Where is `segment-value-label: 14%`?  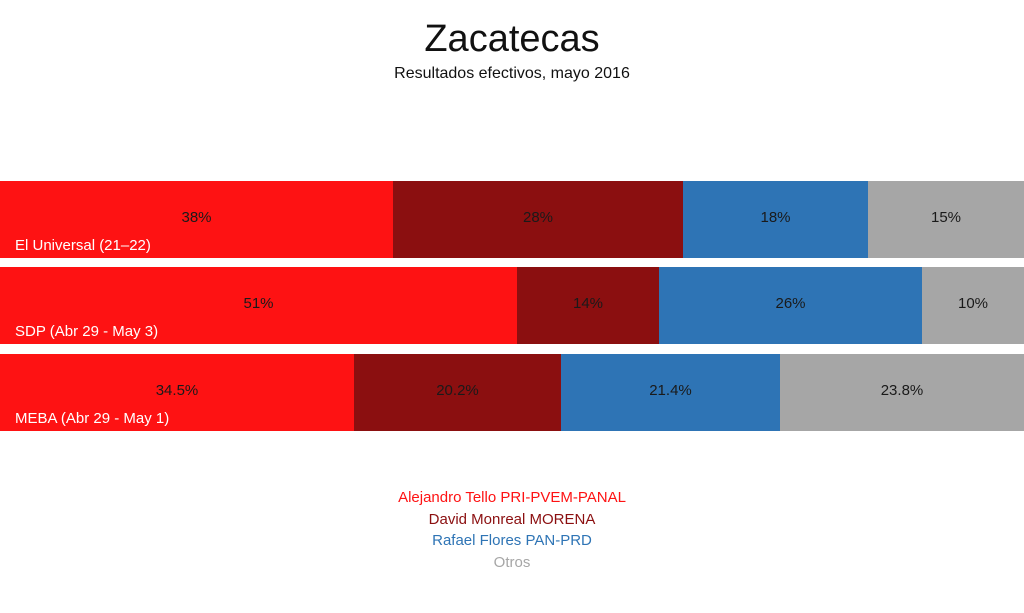 segment-value-label: 14% is located at coordinates (588, 303).